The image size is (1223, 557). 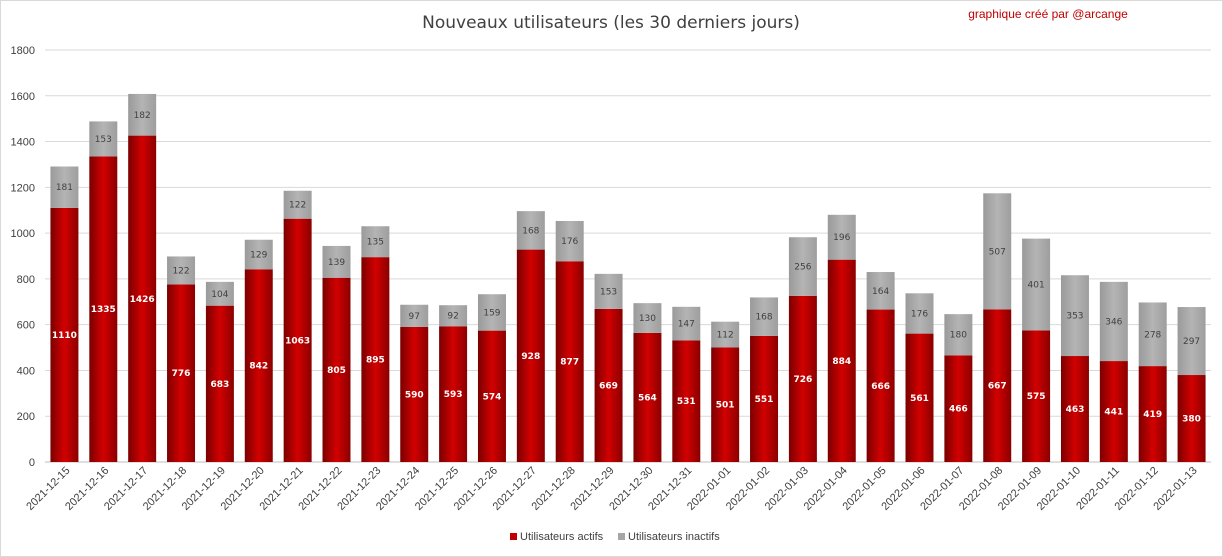 I want to click on data-label-active: 805, so click(x=336, y=371).